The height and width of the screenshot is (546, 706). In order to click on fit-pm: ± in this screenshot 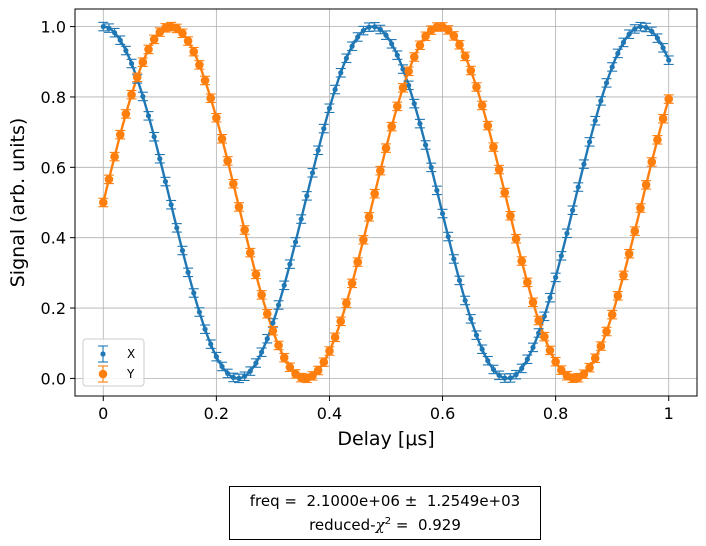, I will do `click(411, 501)`.